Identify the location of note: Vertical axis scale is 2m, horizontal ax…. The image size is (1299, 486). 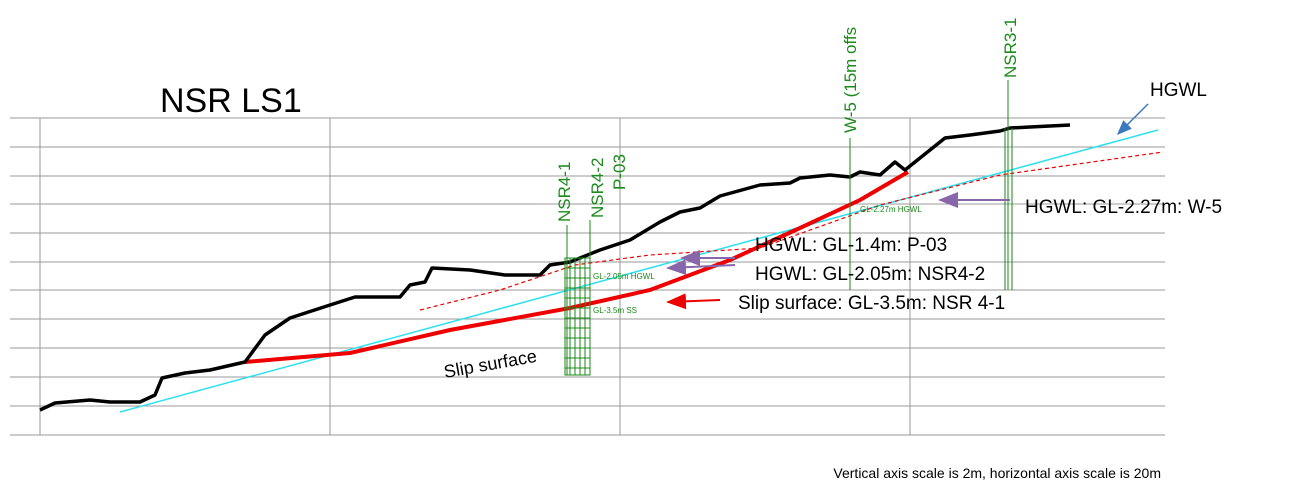
(997, 473).